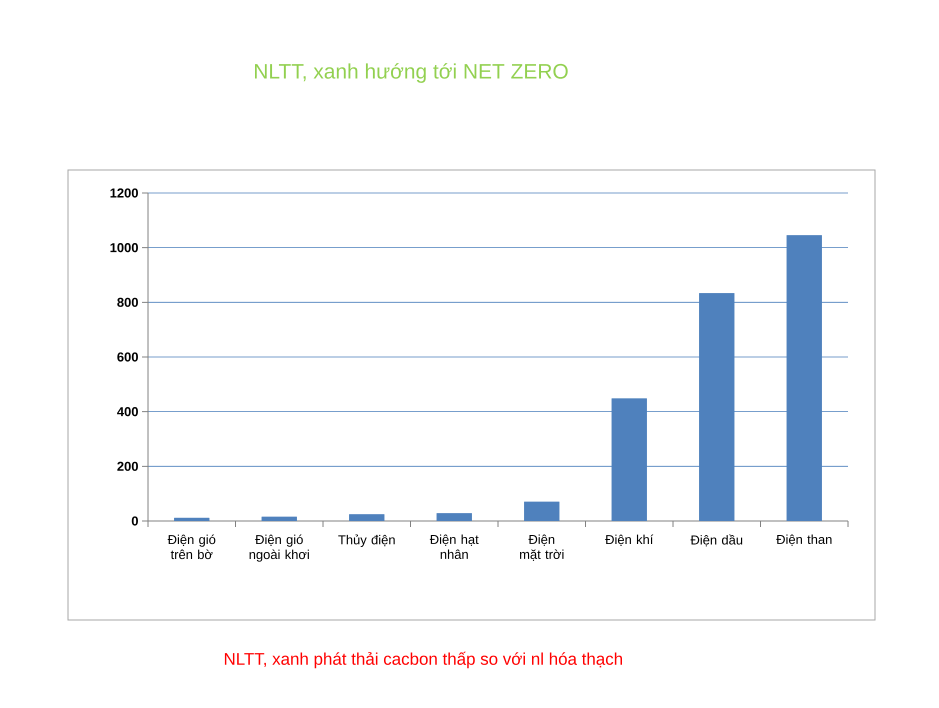 The image size is (939, 708). Describe the element at coordinates (804, 540) in the screenshot. I see `x-tick-label: Điện than` at that location.